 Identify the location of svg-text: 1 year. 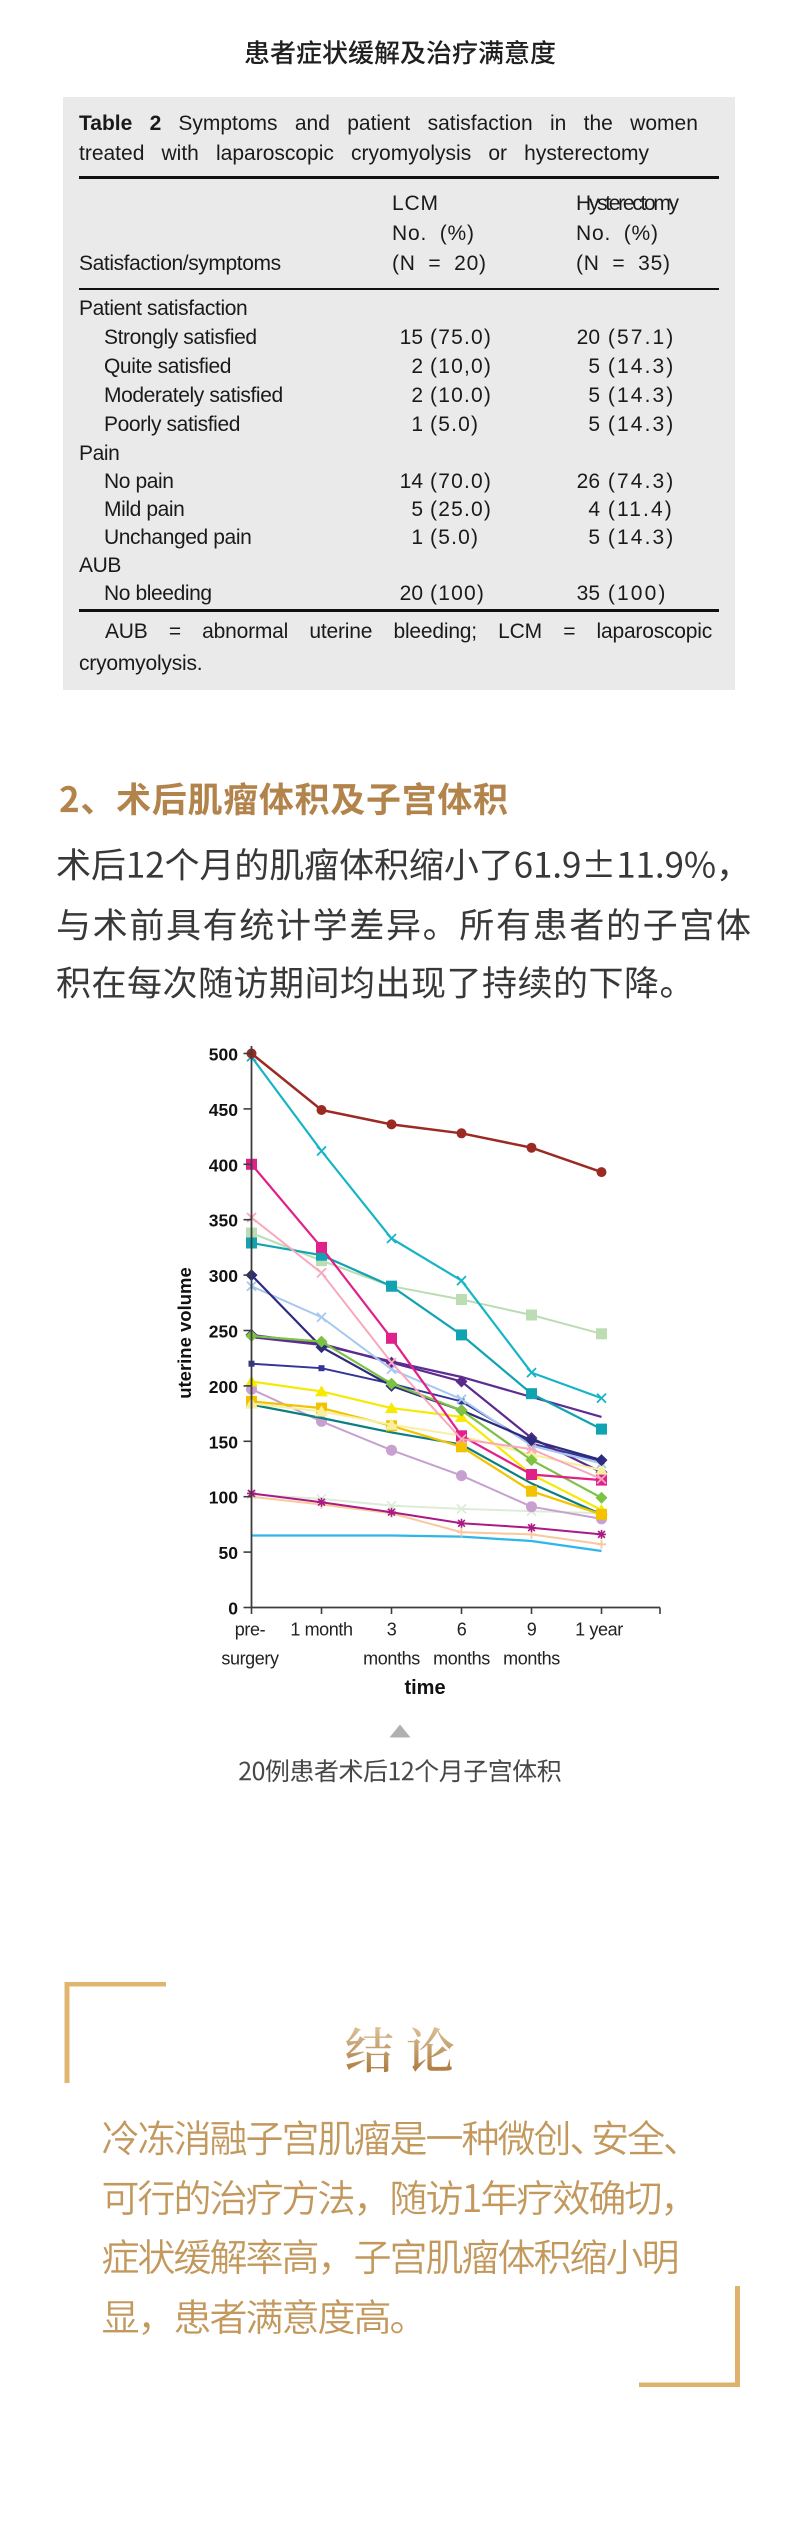
(599, 1630).